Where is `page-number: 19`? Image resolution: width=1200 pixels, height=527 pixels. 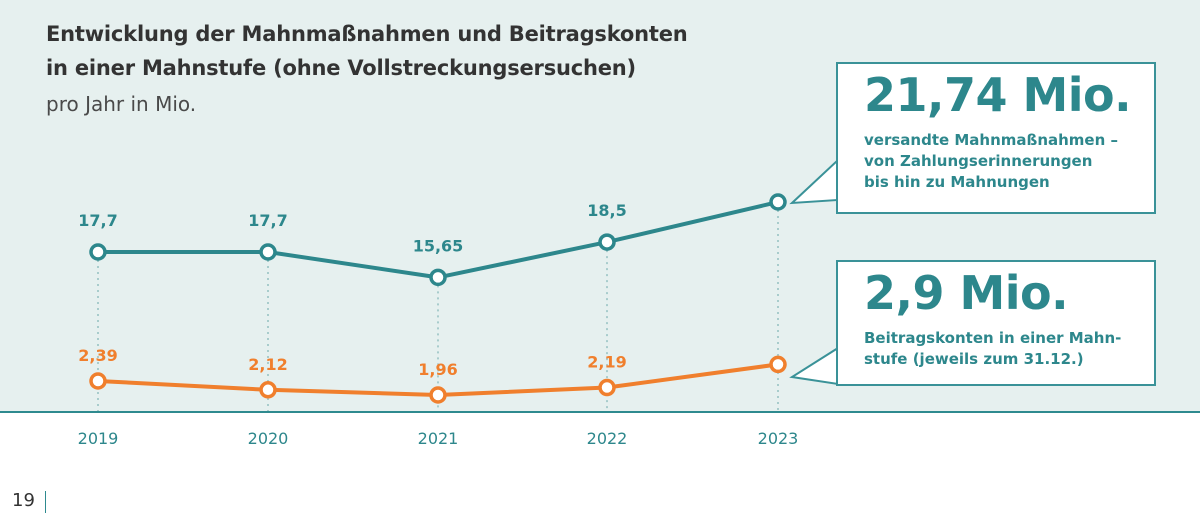 page-number: 19 is located at coordinates (23, 500).